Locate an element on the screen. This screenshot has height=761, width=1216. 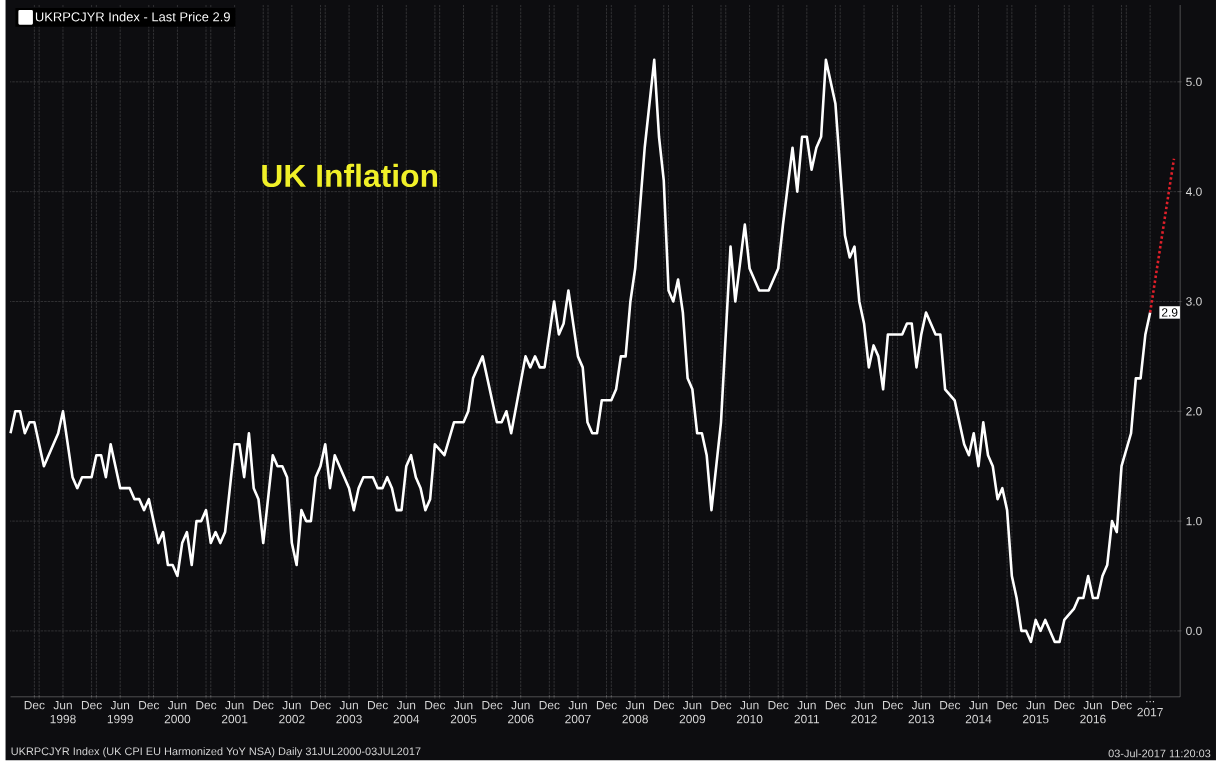
x-tick-label: Jun 2010 is located at coordinates (749, 712).